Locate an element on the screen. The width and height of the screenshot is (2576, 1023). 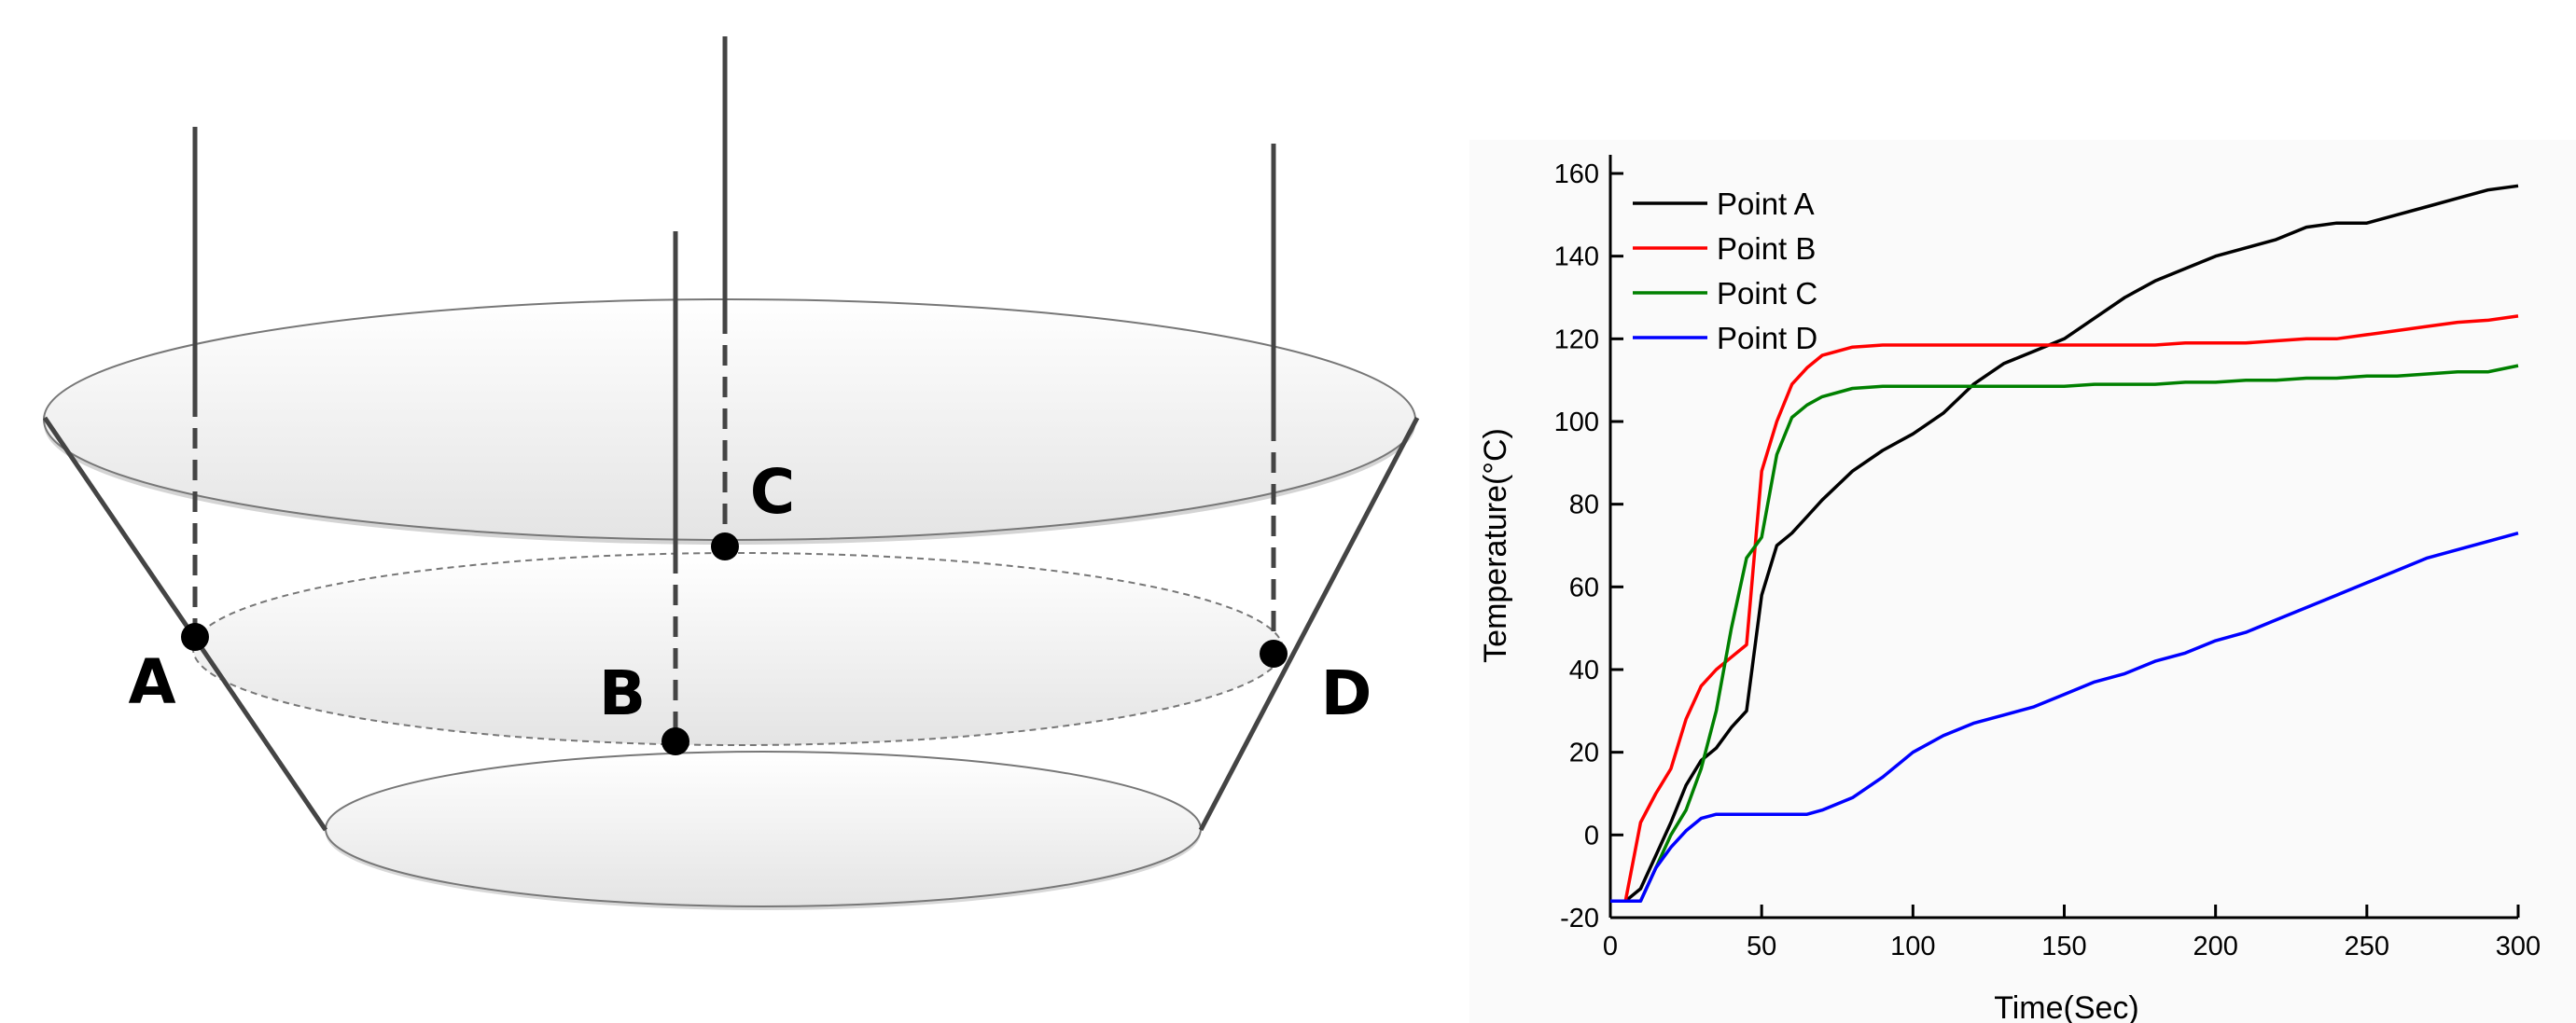
y-tick-label: 140 is located at coordinates (1576, 257).